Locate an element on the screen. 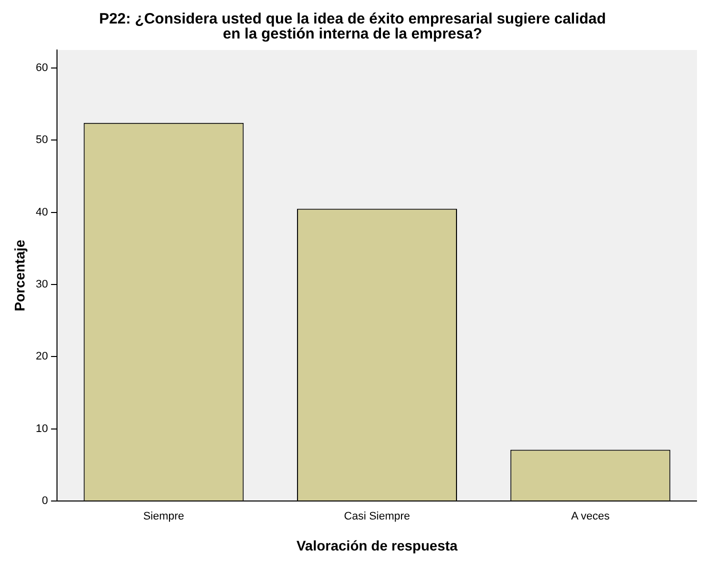  y-tick-label: 0 is located at coordinates (45, 501).